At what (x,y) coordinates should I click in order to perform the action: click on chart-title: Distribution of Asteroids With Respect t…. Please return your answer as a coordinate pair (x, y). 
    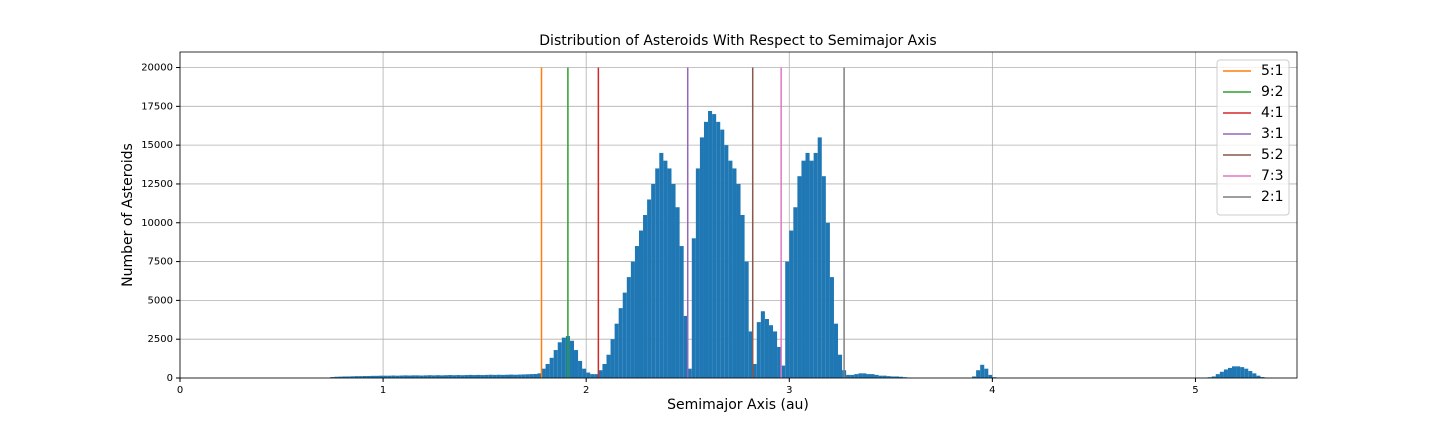
    Looking at the image, I should click on (737, 41).